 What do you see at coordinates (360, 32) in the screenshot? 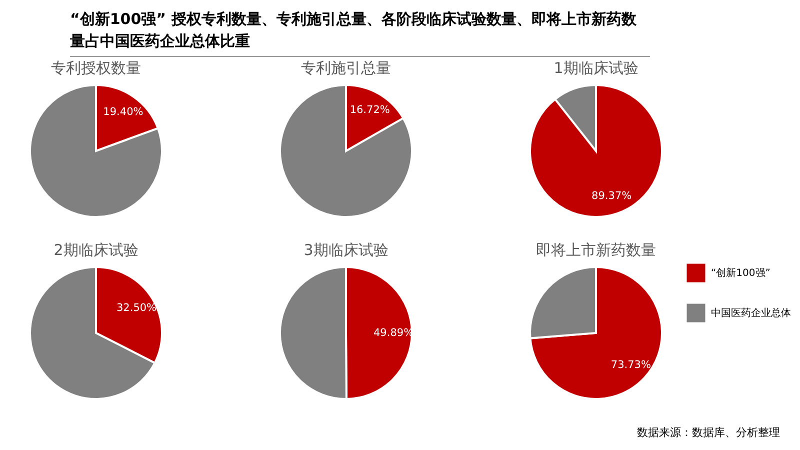
I see `text: “创新100强” 授权专利数量、专利施引总量、各阶段临床试验数量、即将上市新药数量占中国医药企业总体比重` at bounding box center [360, 32].